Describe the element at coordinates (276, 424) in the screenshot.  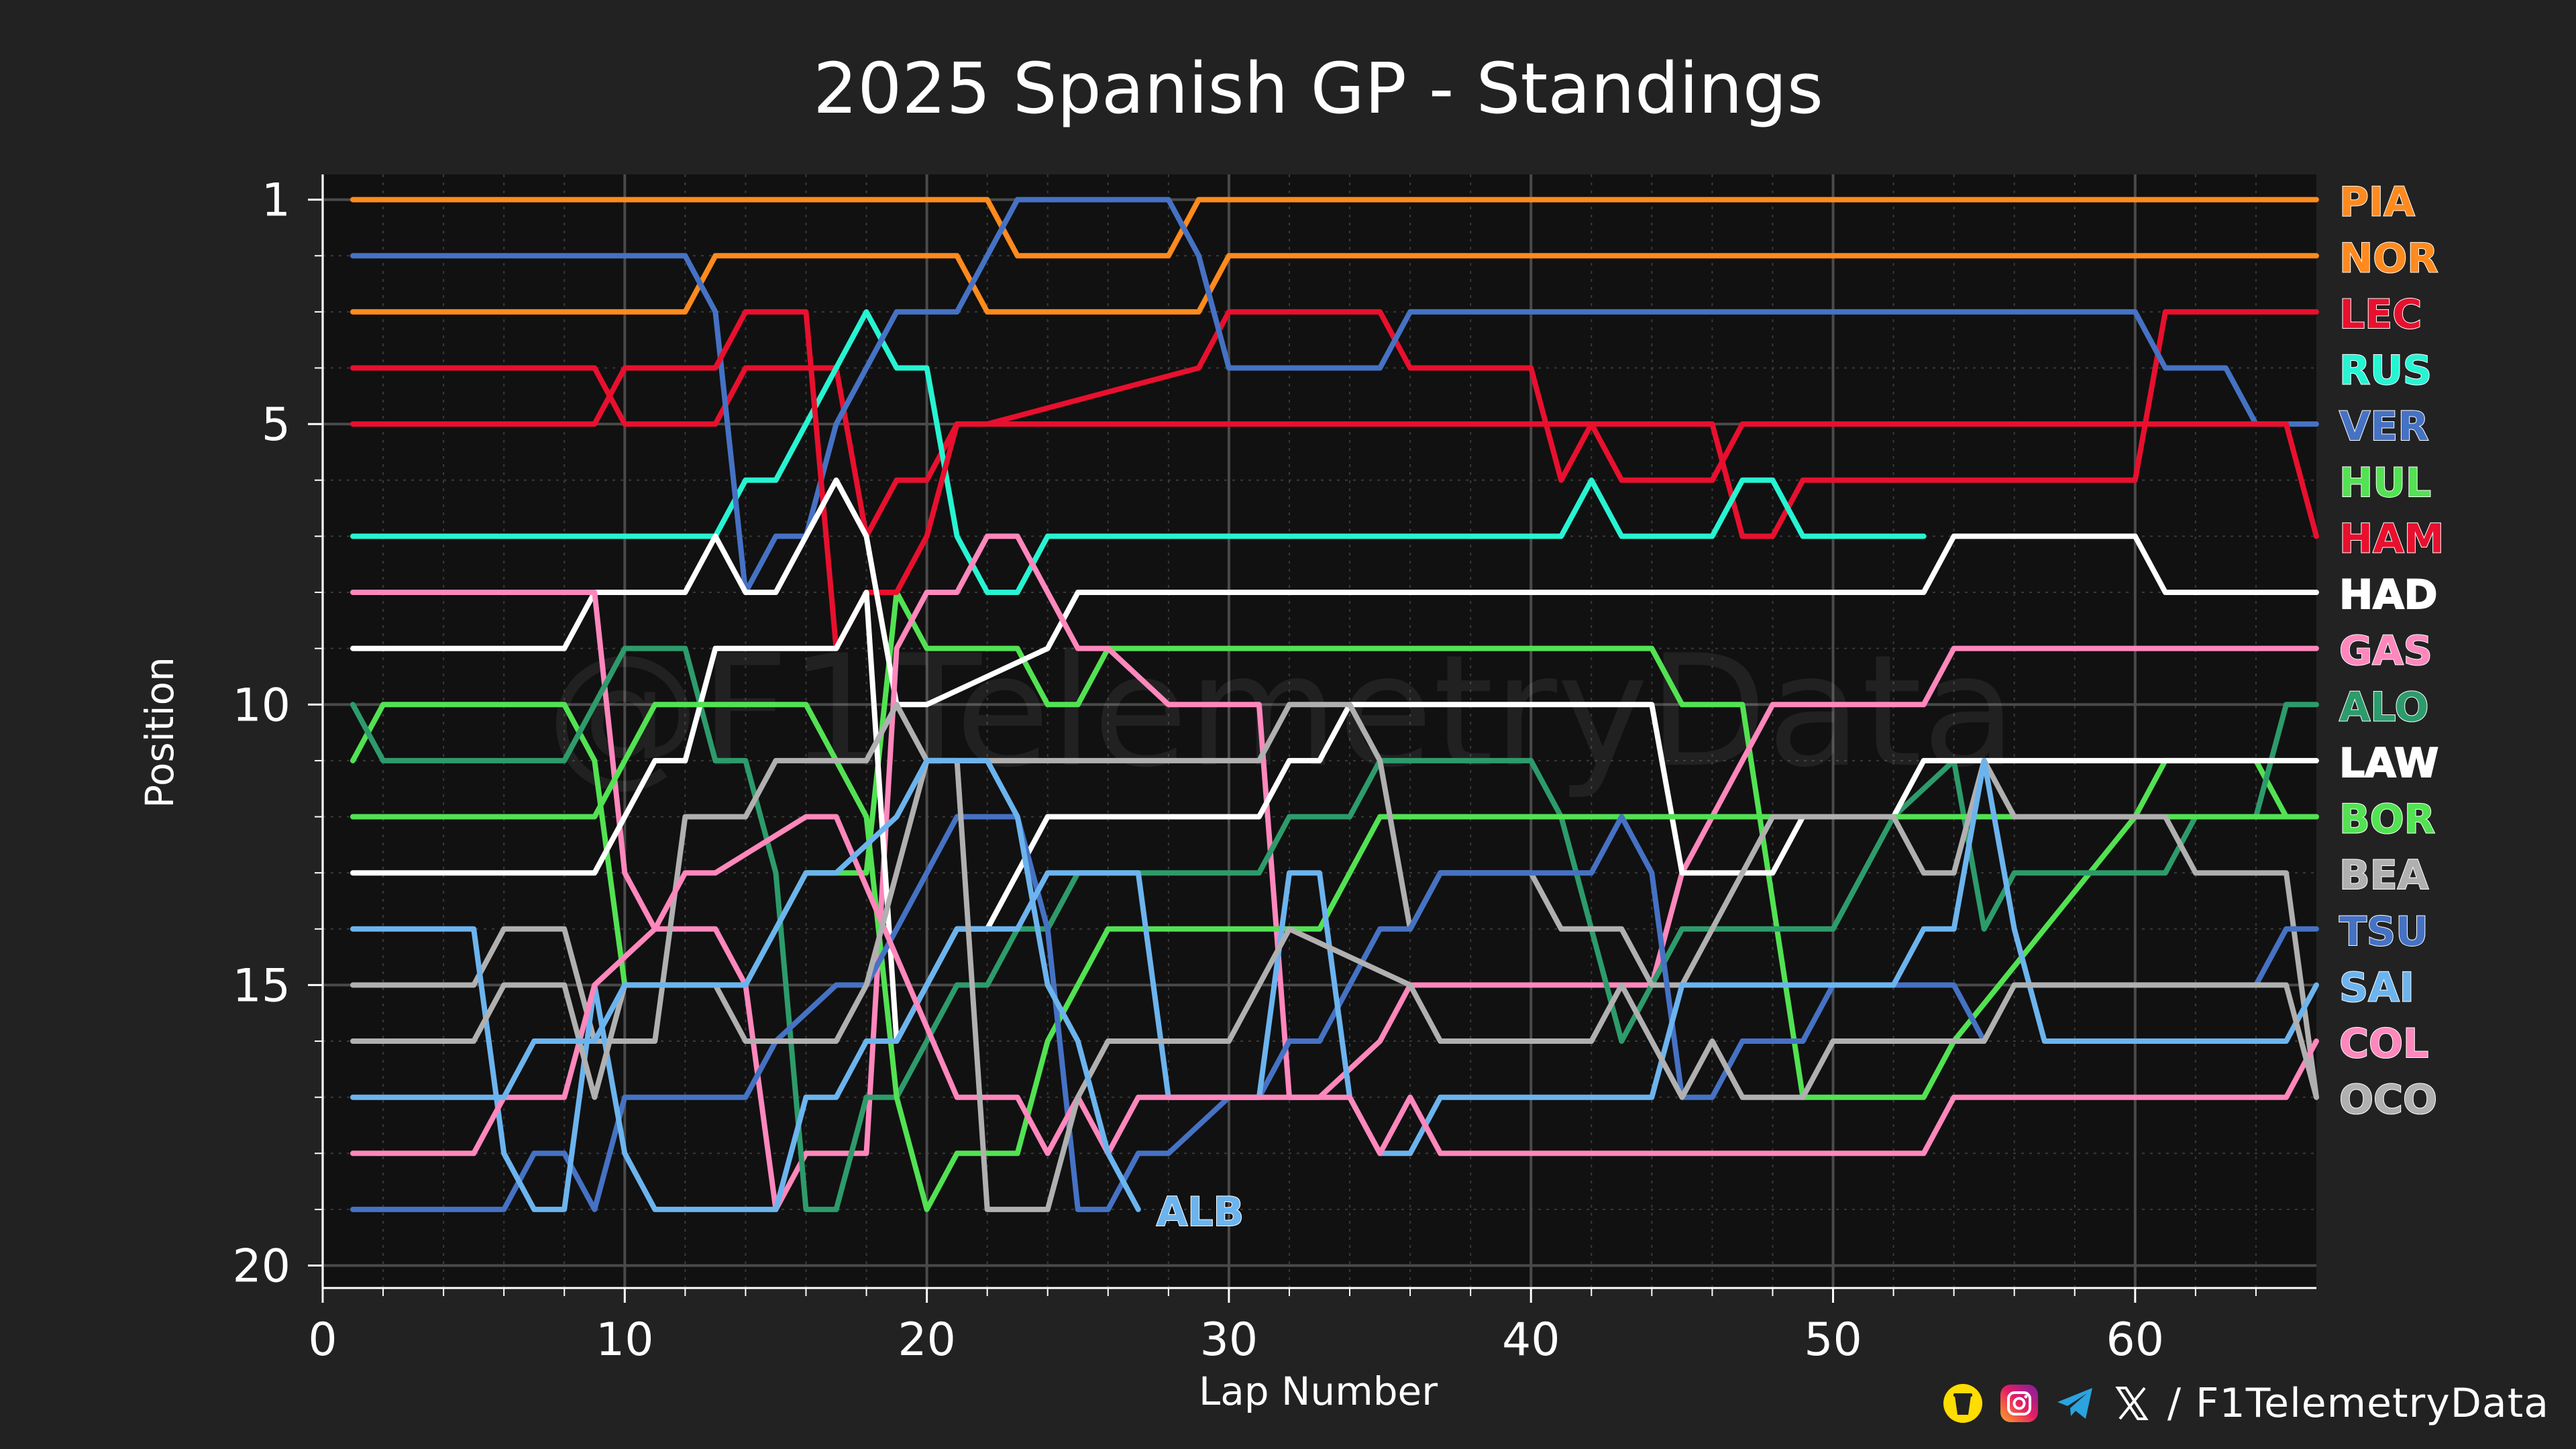
I see `y-tick-label: 5` at that location.